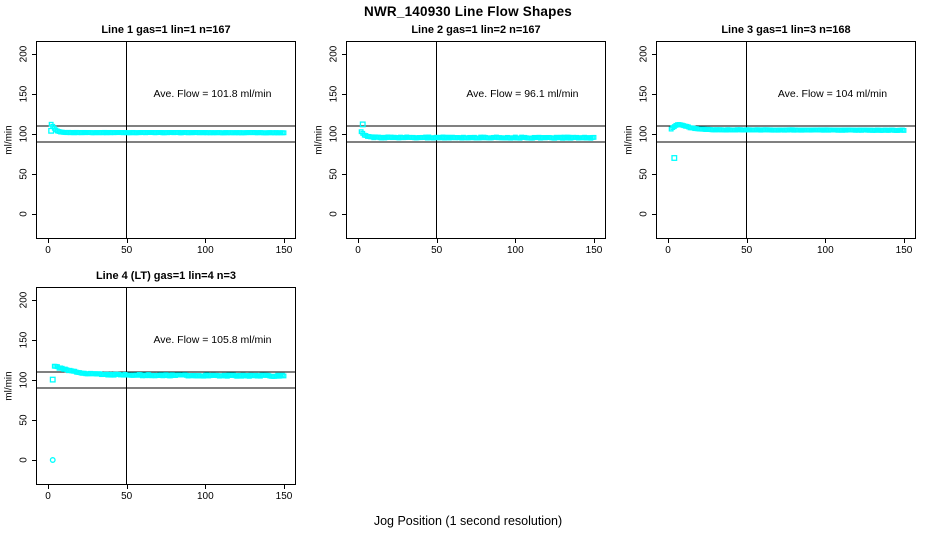 The height and width of the screenshot is (540, 936). What do you see at coordinates (522, 94) in the screenshot?
I see `ave-flow-annotation: Ave. Flow = 96.1 ml/min` at bounding box center [522, 94].